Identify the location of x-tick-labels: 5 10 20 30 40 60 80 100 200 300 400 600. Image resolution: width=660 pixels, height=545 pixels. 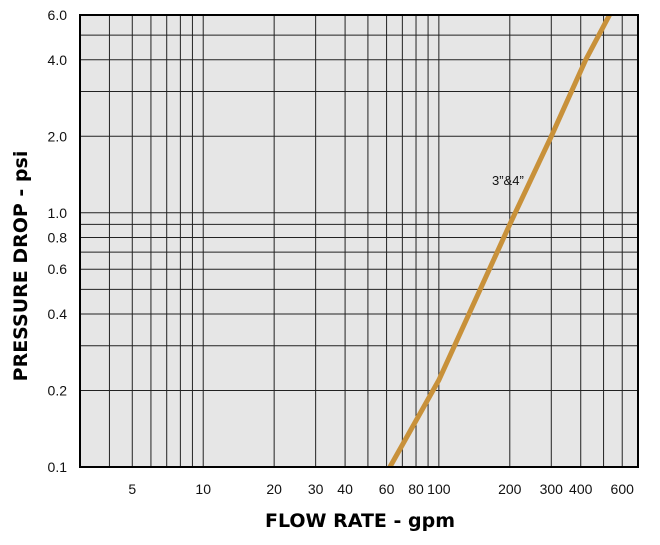
(381, 489).